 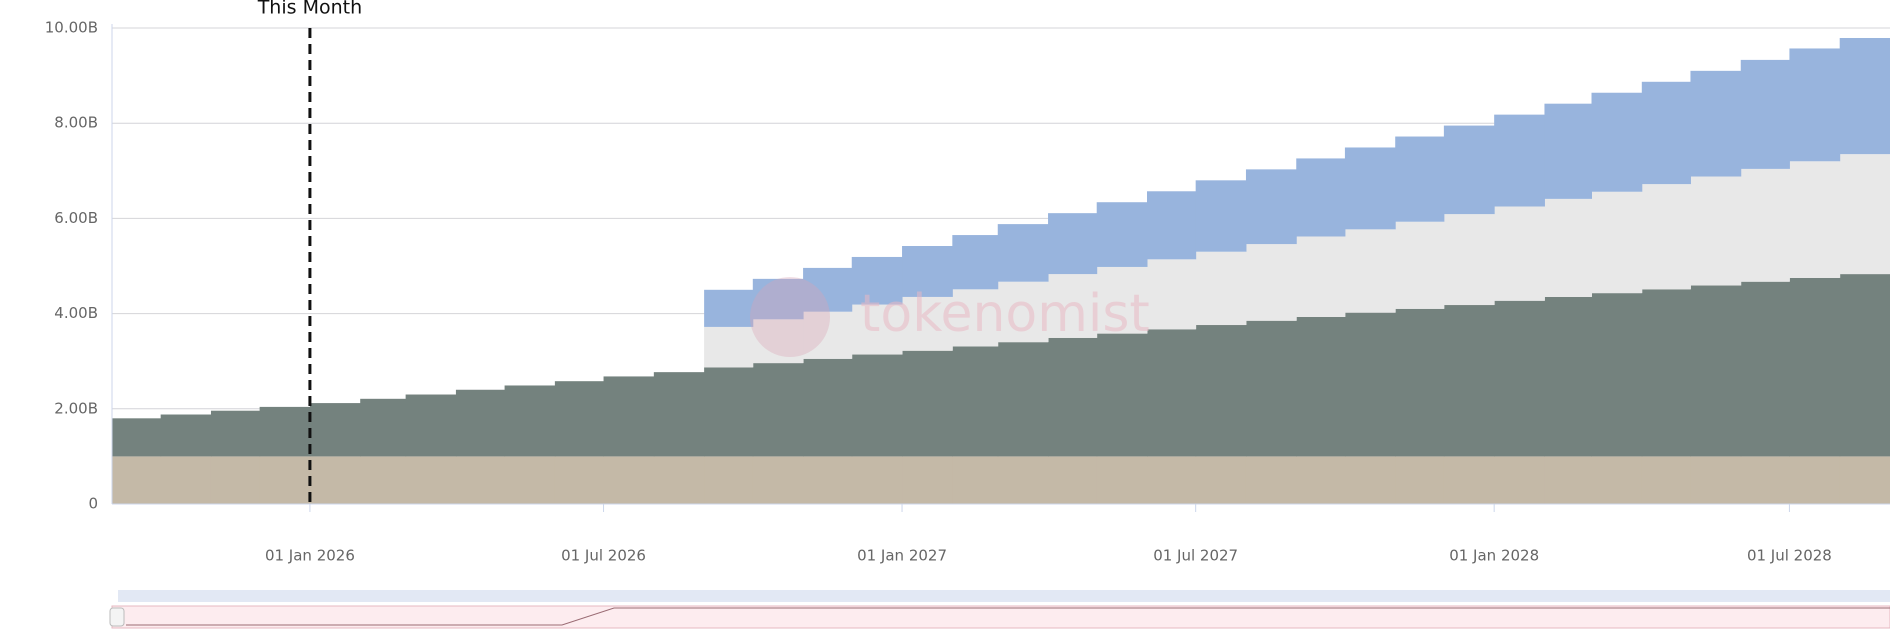 I want to click on y-tick-label: 0, so click(x=93, y=504).